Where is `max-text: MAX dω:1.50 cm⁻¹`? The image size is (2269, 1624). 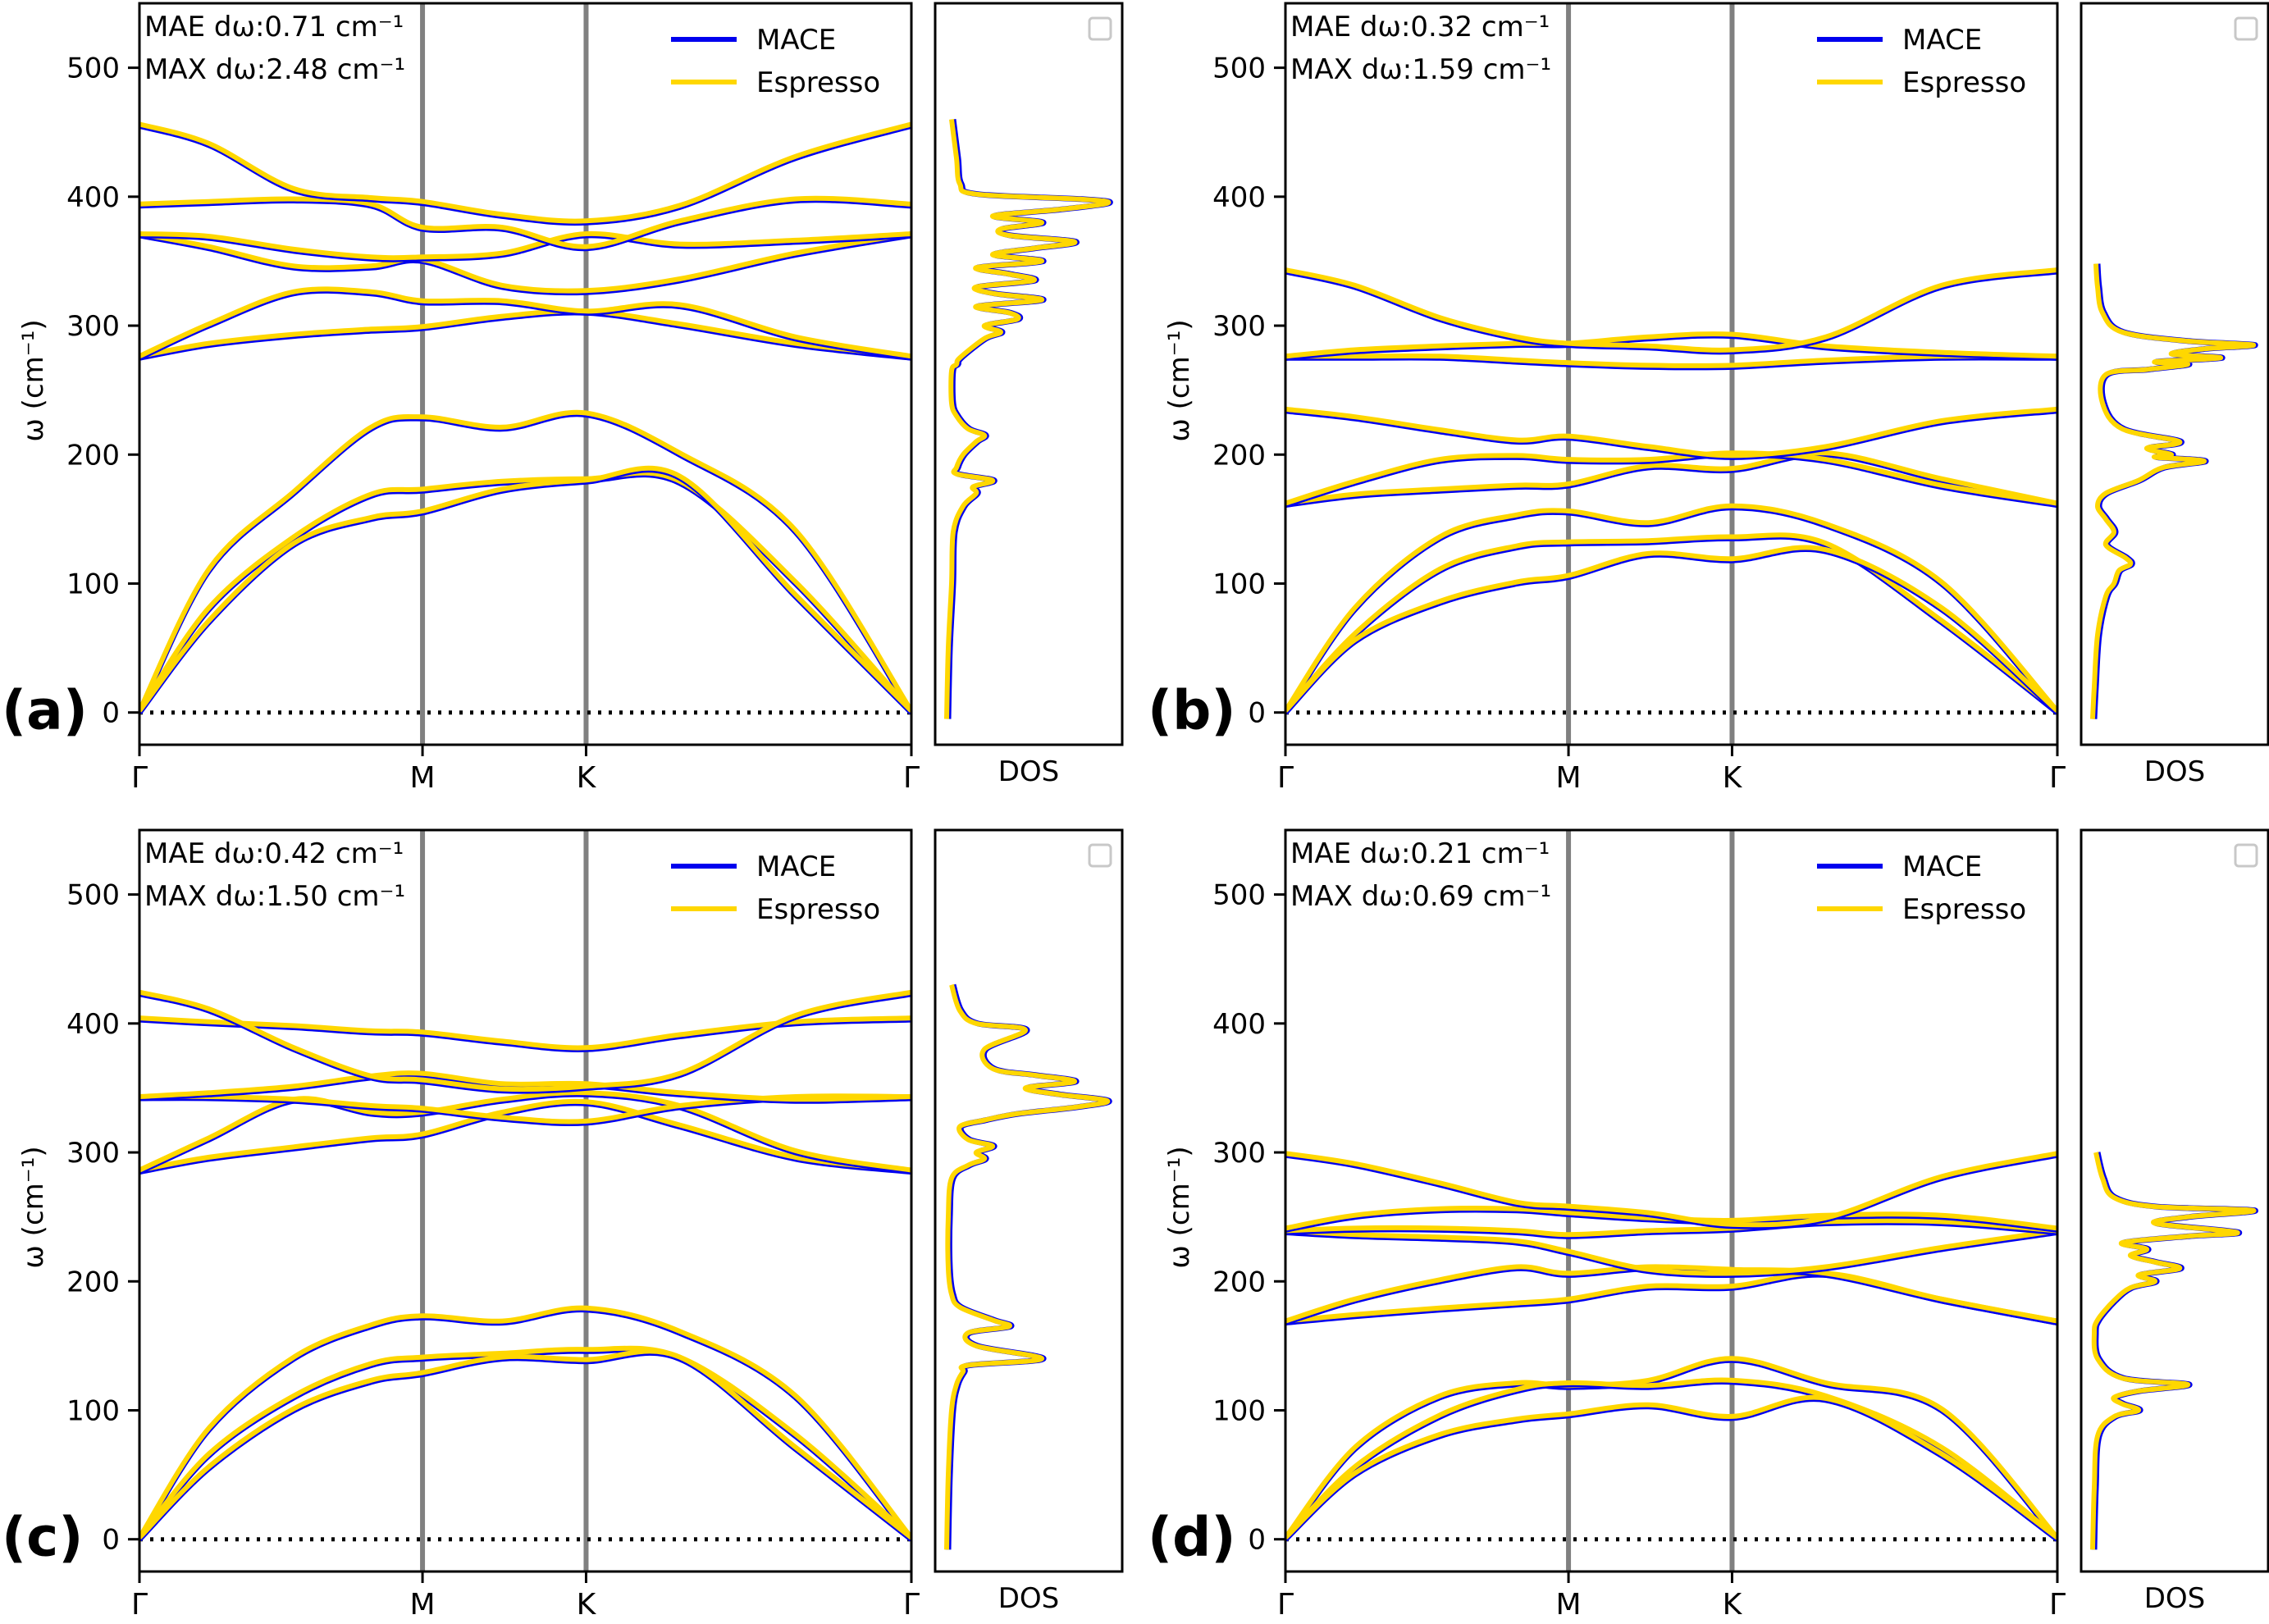 max-text: MAX dω:1.50 cm⁻¹ is located at coordinates (275, 896).